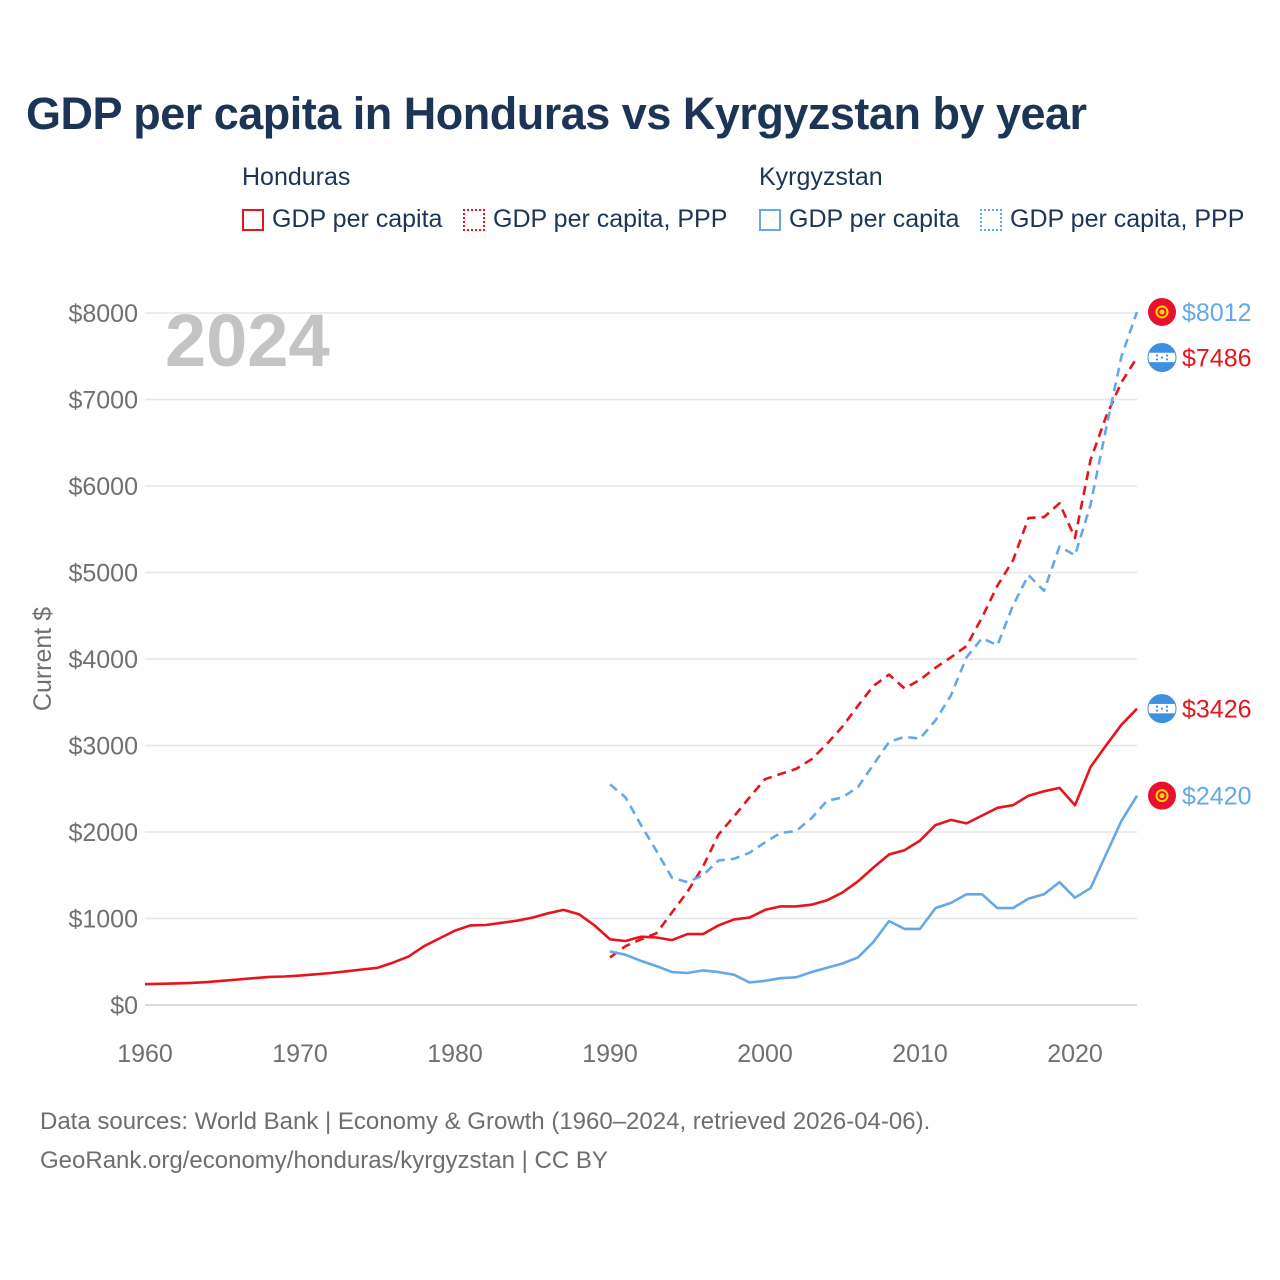 The image size is (1280, 1280). Describe the element at coordinates (103, 314) in the screenshot. I see `y-tick-label: $8000` at that location.